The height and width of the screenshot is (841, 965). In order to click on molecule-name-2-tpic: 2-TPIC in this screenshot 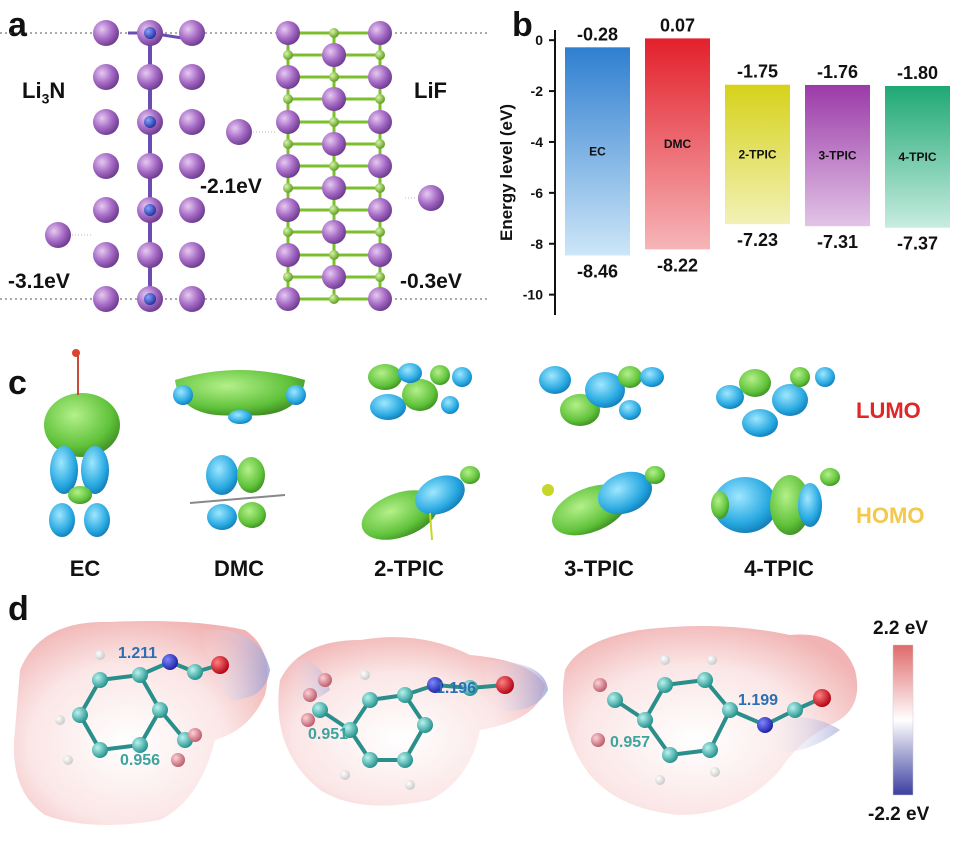, I will do `click(409, 568)`.